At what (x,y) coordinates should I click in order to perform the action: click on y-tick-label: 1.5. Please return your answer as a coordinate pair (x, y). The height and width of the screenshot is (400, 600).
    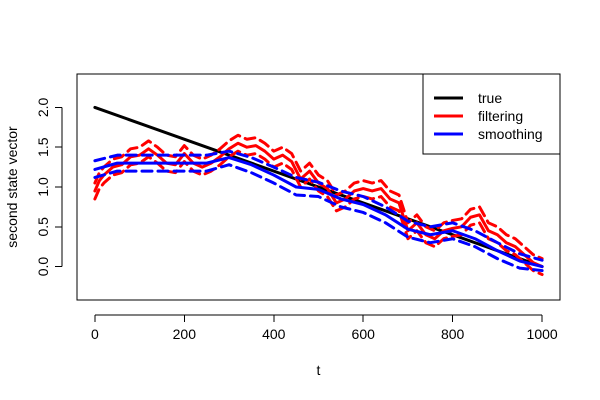
    Looking at the image, I should click on (43, 147).